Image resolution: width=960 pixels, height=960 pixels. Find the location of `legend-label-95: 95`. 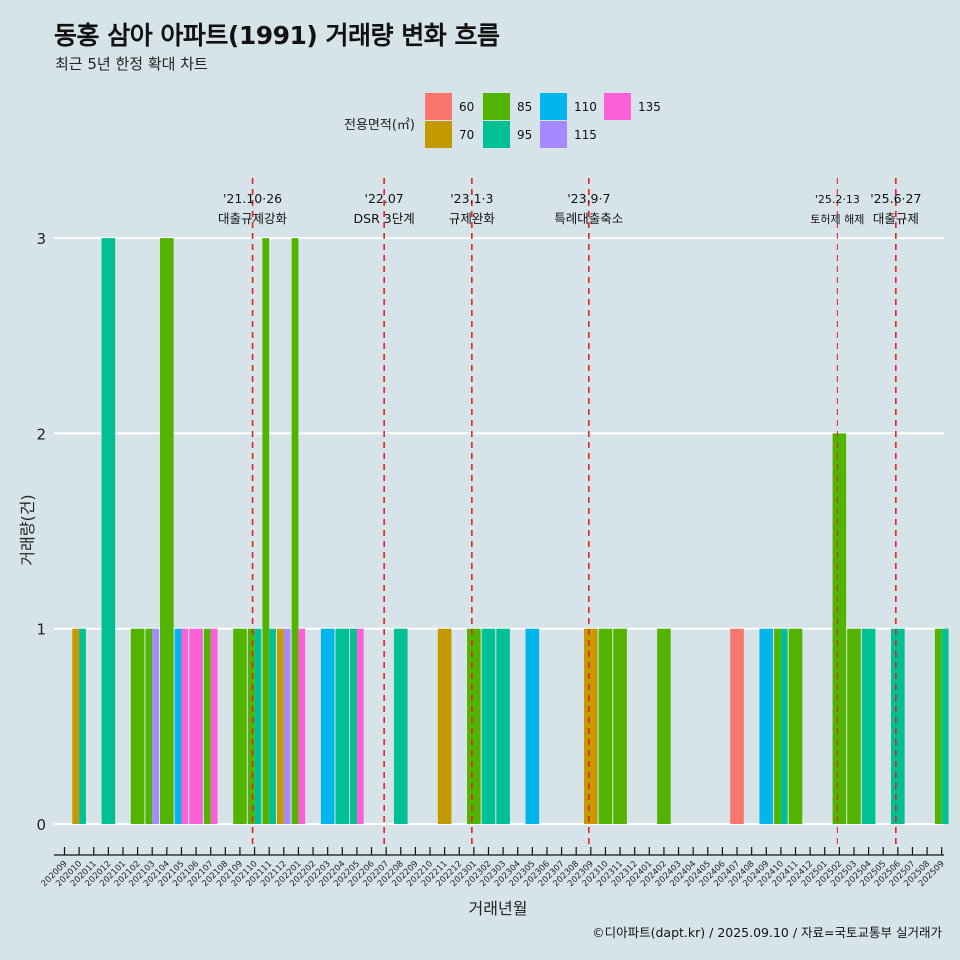

legend-label-95: 95 is located at coordinates (524, 135).